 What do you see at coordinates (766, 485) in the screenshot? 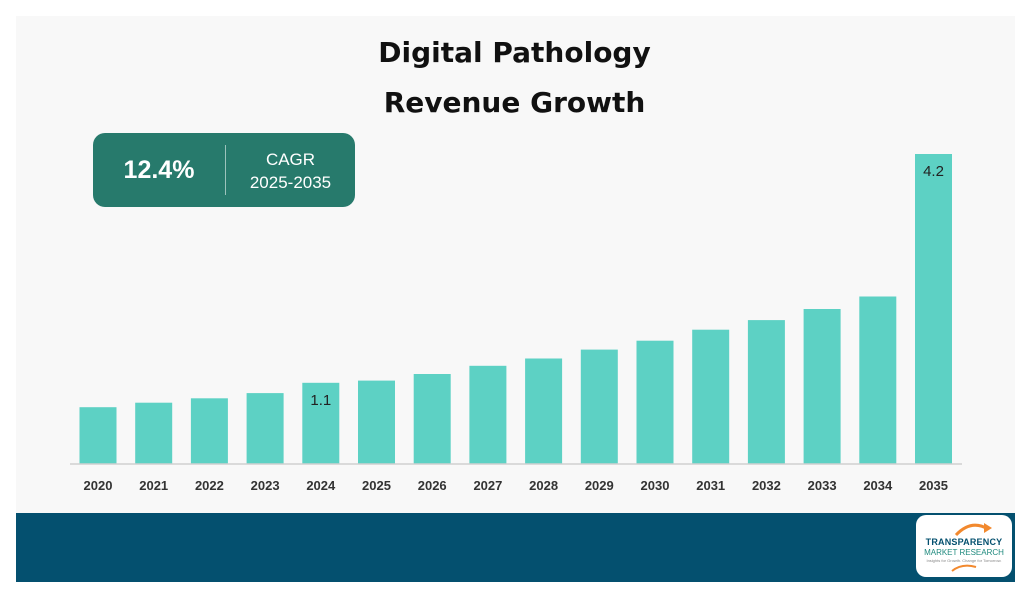
I see `x-tick-label-2032: 2032` at bounding box center [766, 485].